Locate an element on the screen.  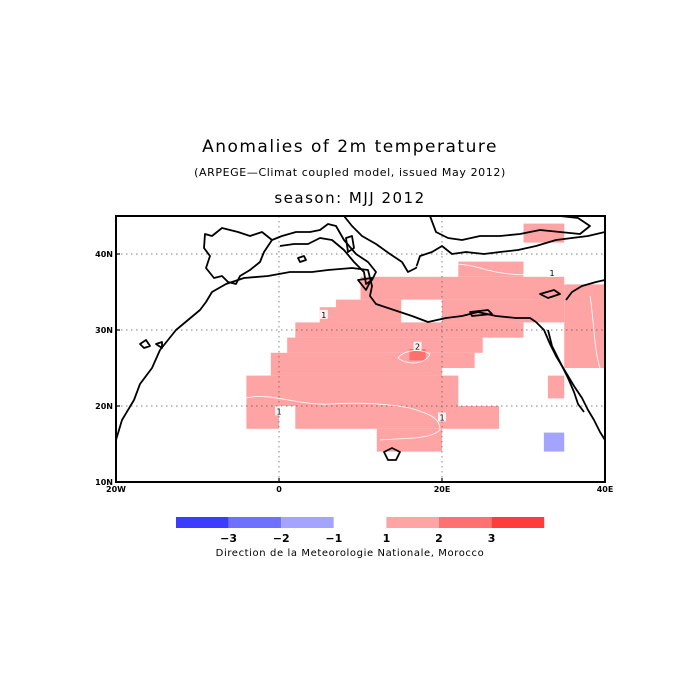
island-balearic is located at coordinates (302, 259).